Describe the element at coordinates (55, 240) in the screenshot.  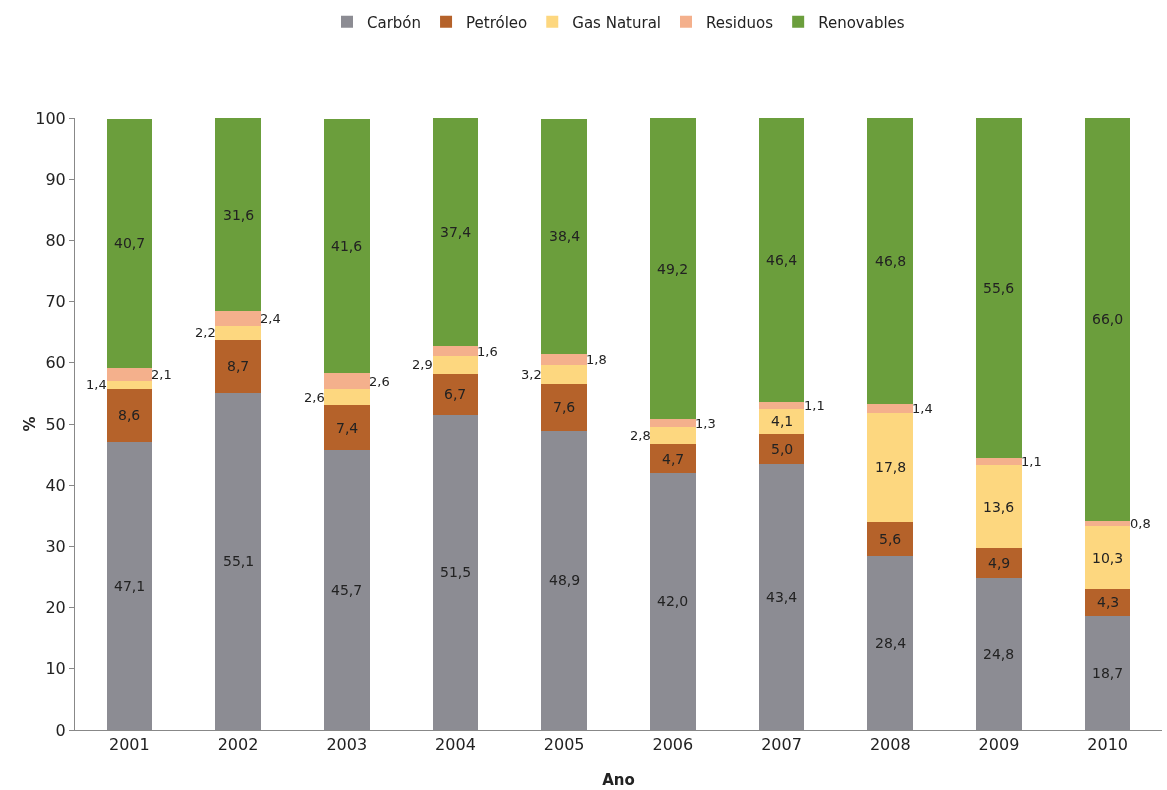
I see `y-tick-label: 80` at that location.